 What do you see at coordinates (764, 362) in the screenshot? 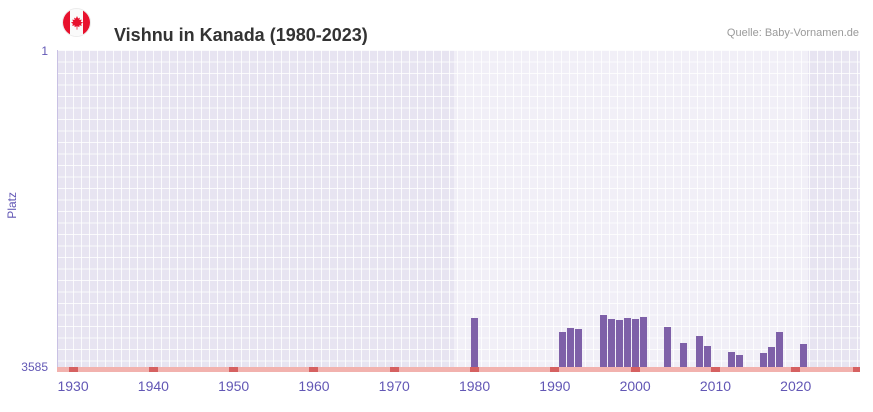
I see `bar-2016` at bounding box center [764, 362].